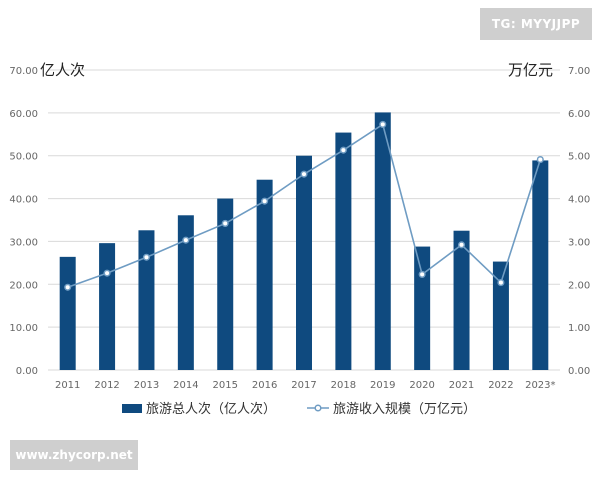 This screenshot has width=600, height=480. Describe the element at coordinates (67, 385) in the screenshot. I see `x-tick-label: 2011` at that location.